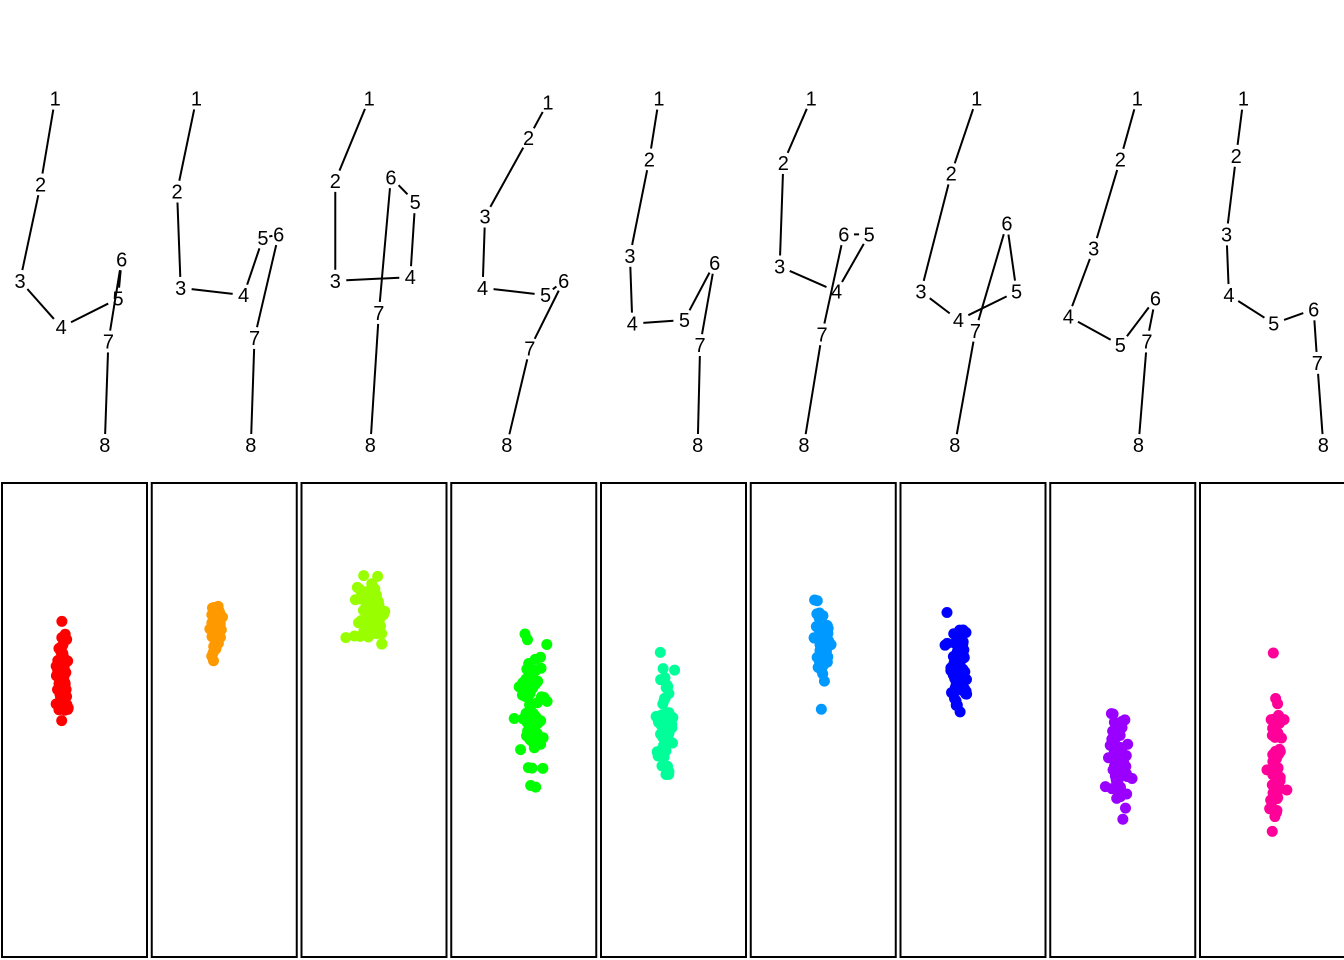 Image resolution: width=1344 pixels, height=960 pixels. Describe the element at coordinates (1275, 273) in the screenshot. I see `stroke-trace-9: 1 2 3 4 5 6 7 8` at that location.